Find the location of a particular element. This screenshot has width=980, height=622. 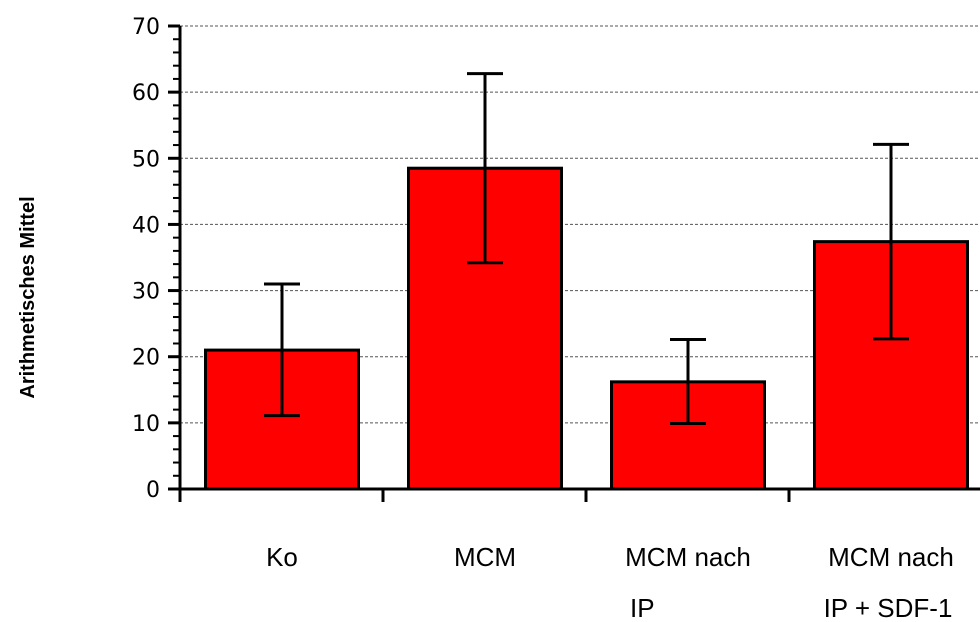

x-tick-label-line2: IP is located at coordinates (642, 607).